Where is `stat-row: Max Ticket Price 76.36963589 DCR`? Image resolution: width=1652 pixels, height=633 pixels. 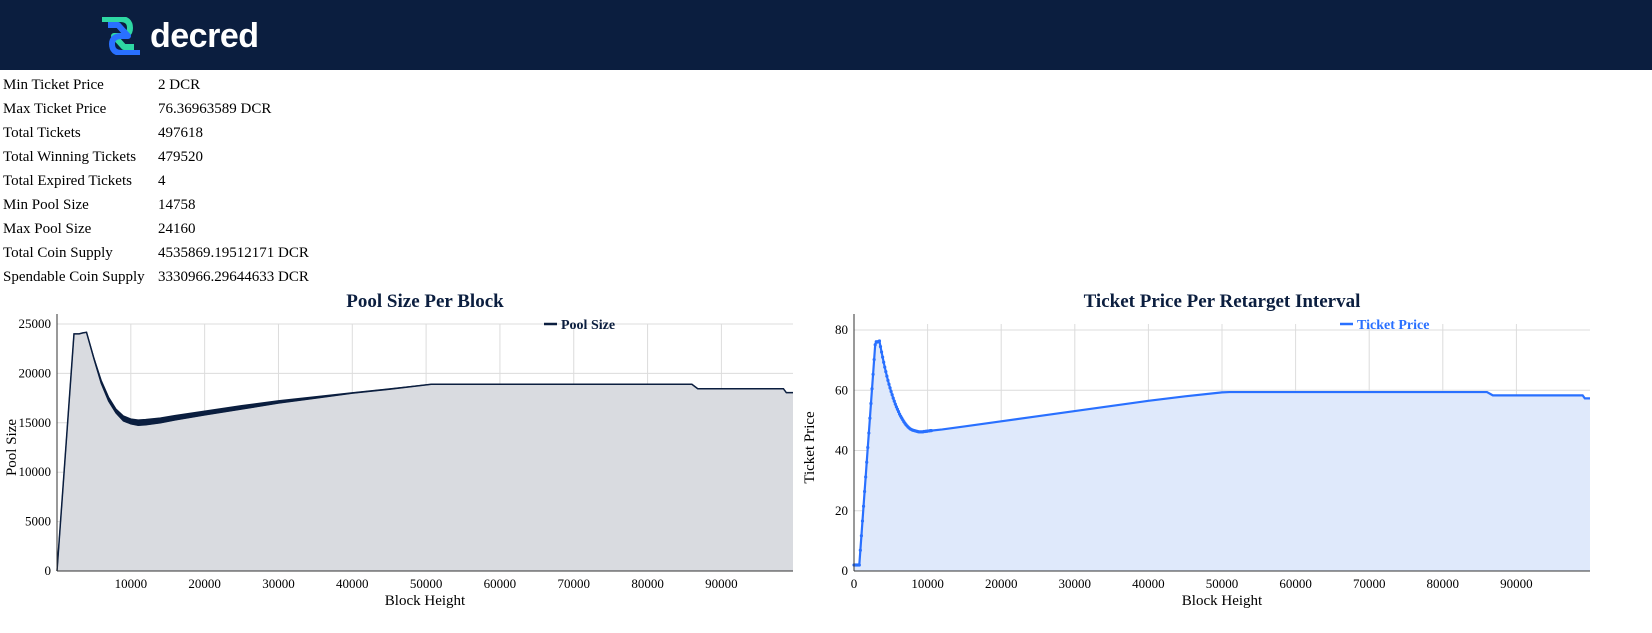 stat-row: Max Ticket Price 76.36963589 DCR is located at coordinates (156, 109).